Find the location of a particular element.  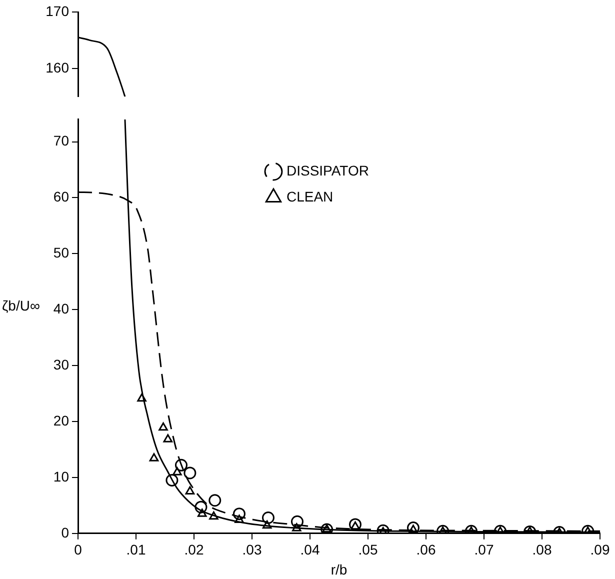

legend-label: DISSIPATOR is located at coordinates (327, 170).